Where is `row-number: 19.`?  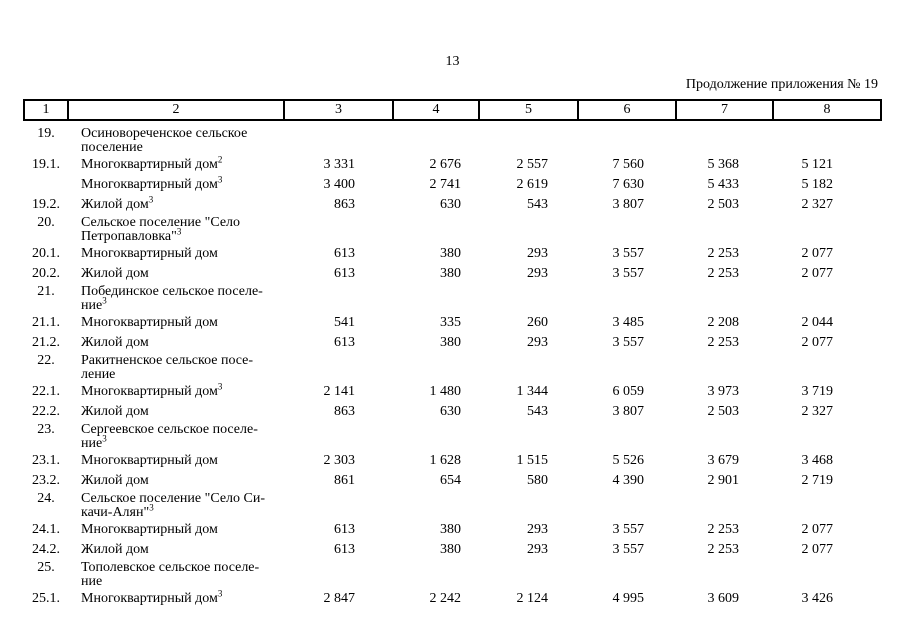 row-number: 19. is located at coordinates (46, 133).